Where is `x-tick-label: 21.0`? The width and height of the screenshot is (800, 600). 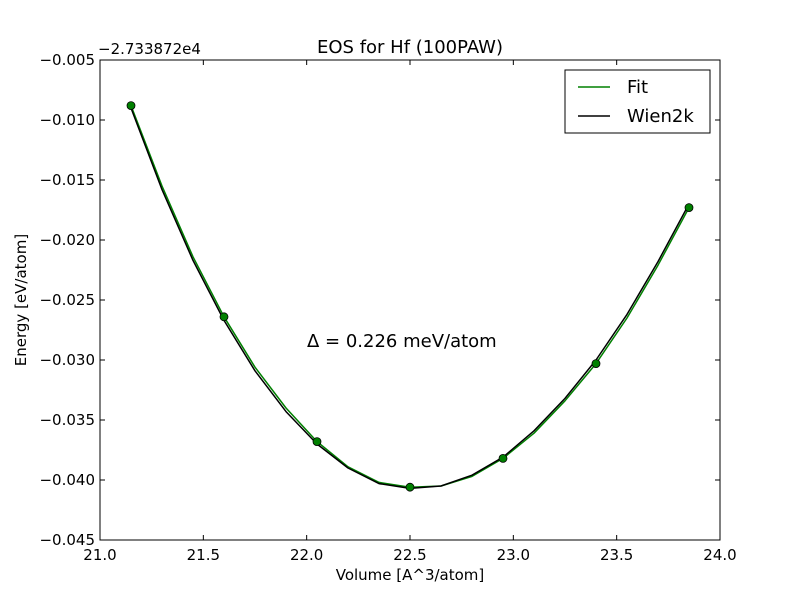
x-tick-label: 21.0 is located at coordinates (99, 555).